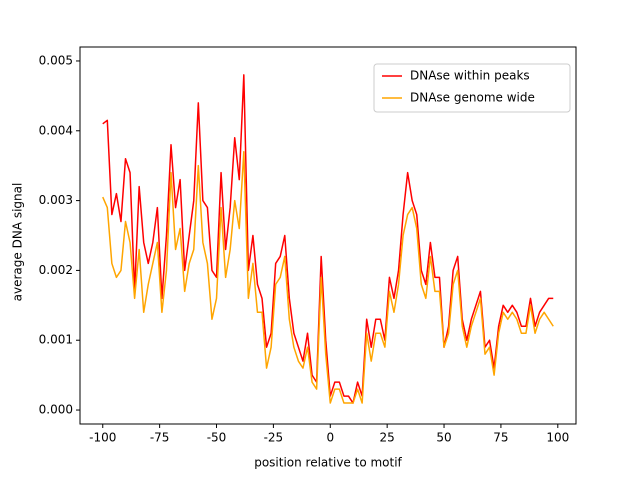 The image size is (640, 480). What do you see at coordinates (328, 463) in the screenshot?
I see `x-axis-label: position relative to motif` at bounding box center [328, 463].